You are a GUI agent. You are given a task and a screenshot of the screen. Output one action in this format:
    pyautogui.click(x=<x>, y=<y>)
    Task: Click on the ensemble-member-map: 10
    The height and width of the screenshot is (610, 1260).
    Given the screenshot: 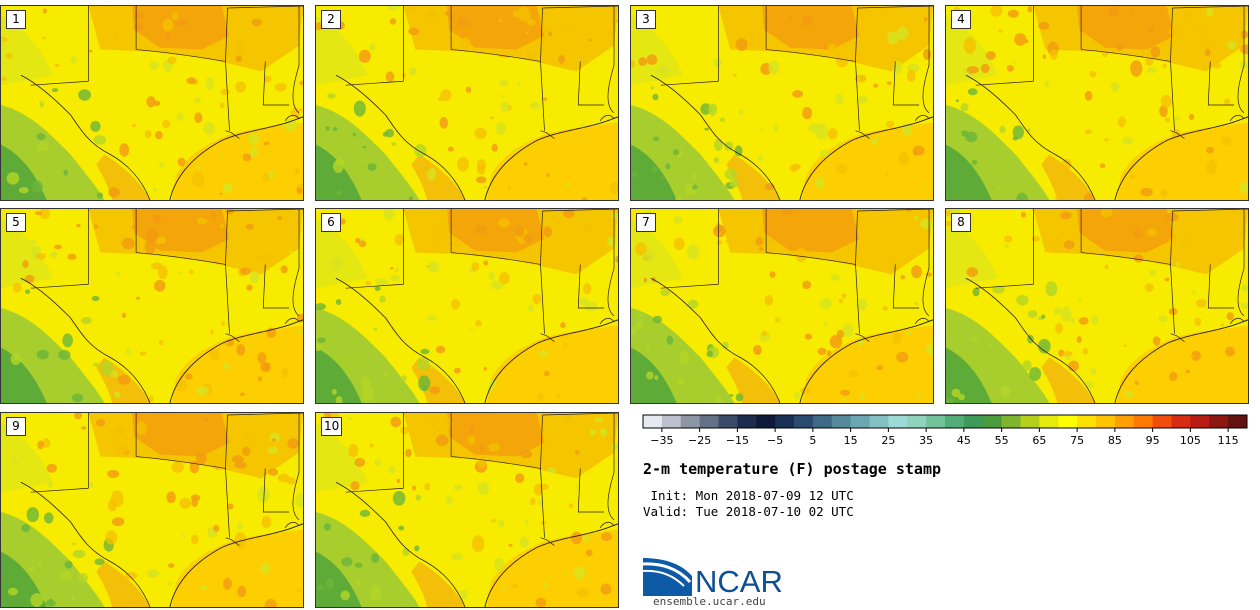 What is the action you would take?
    pyautogui.click(x=467, y=510)
    